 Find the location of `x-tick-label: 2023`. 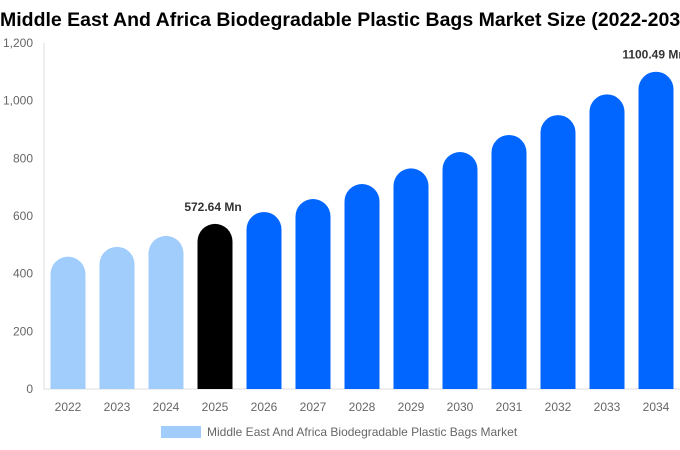

x-tick-label: 2023 is located at coordinates (117, 407).